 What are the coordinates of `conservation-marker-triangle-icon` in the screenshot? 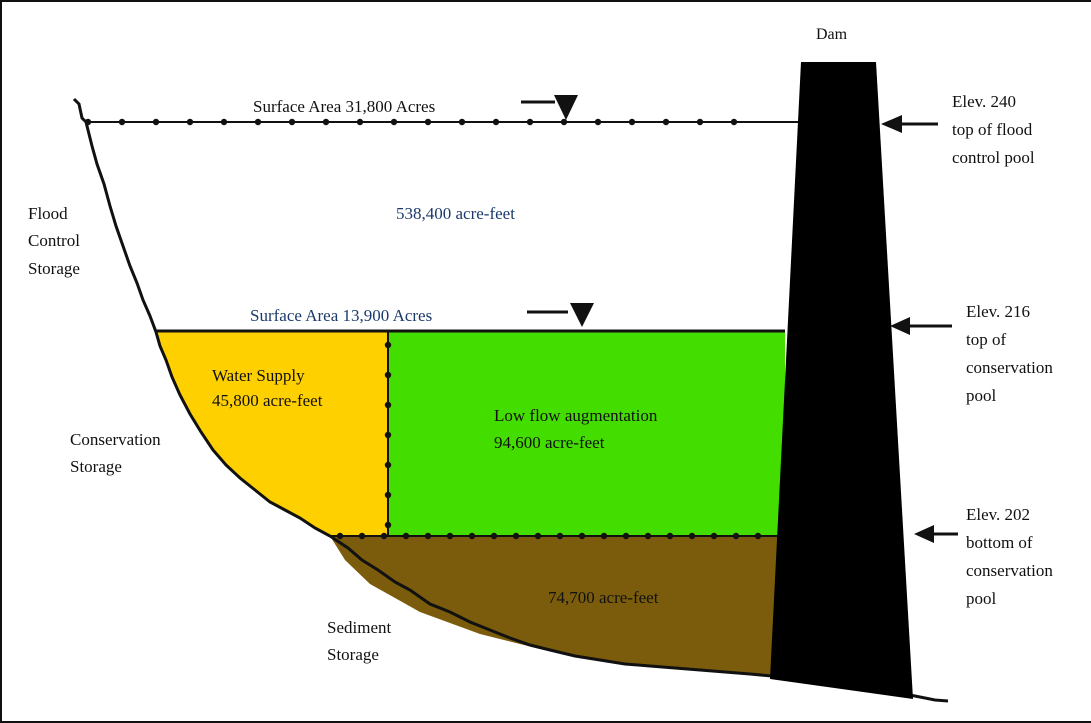 It's located at (582, 315).